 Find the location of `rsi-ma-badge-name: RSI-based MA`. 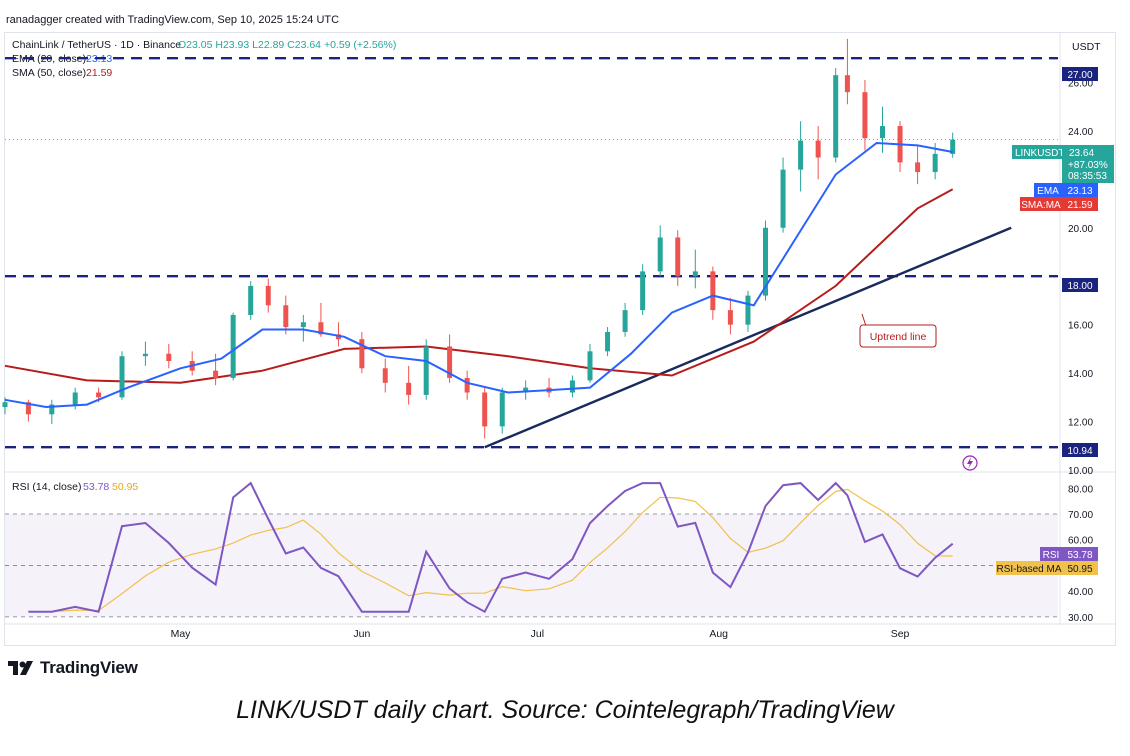

rsi-ma-badge-name: RSI-based MA is located at coordinates (1028, 569).